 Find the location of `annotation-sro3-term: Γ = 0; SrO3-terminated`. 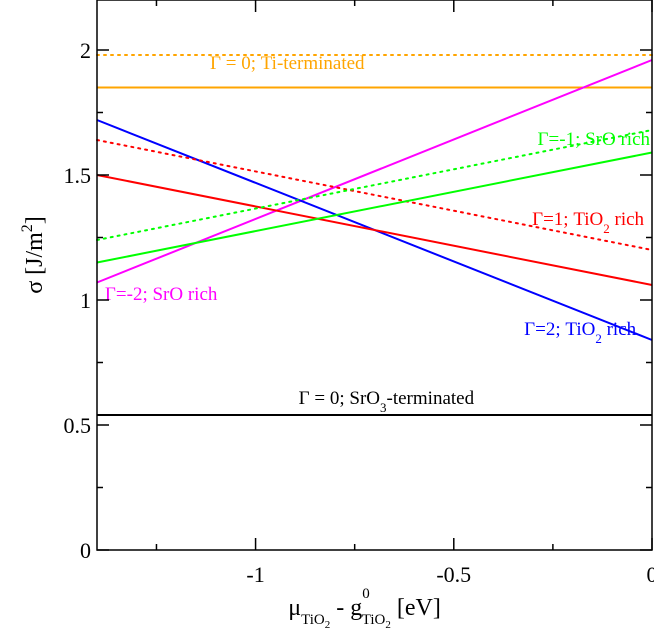

annotation-sro3-term: Γ = 0; SrO3-terminated is located at coordinates (387, 401).